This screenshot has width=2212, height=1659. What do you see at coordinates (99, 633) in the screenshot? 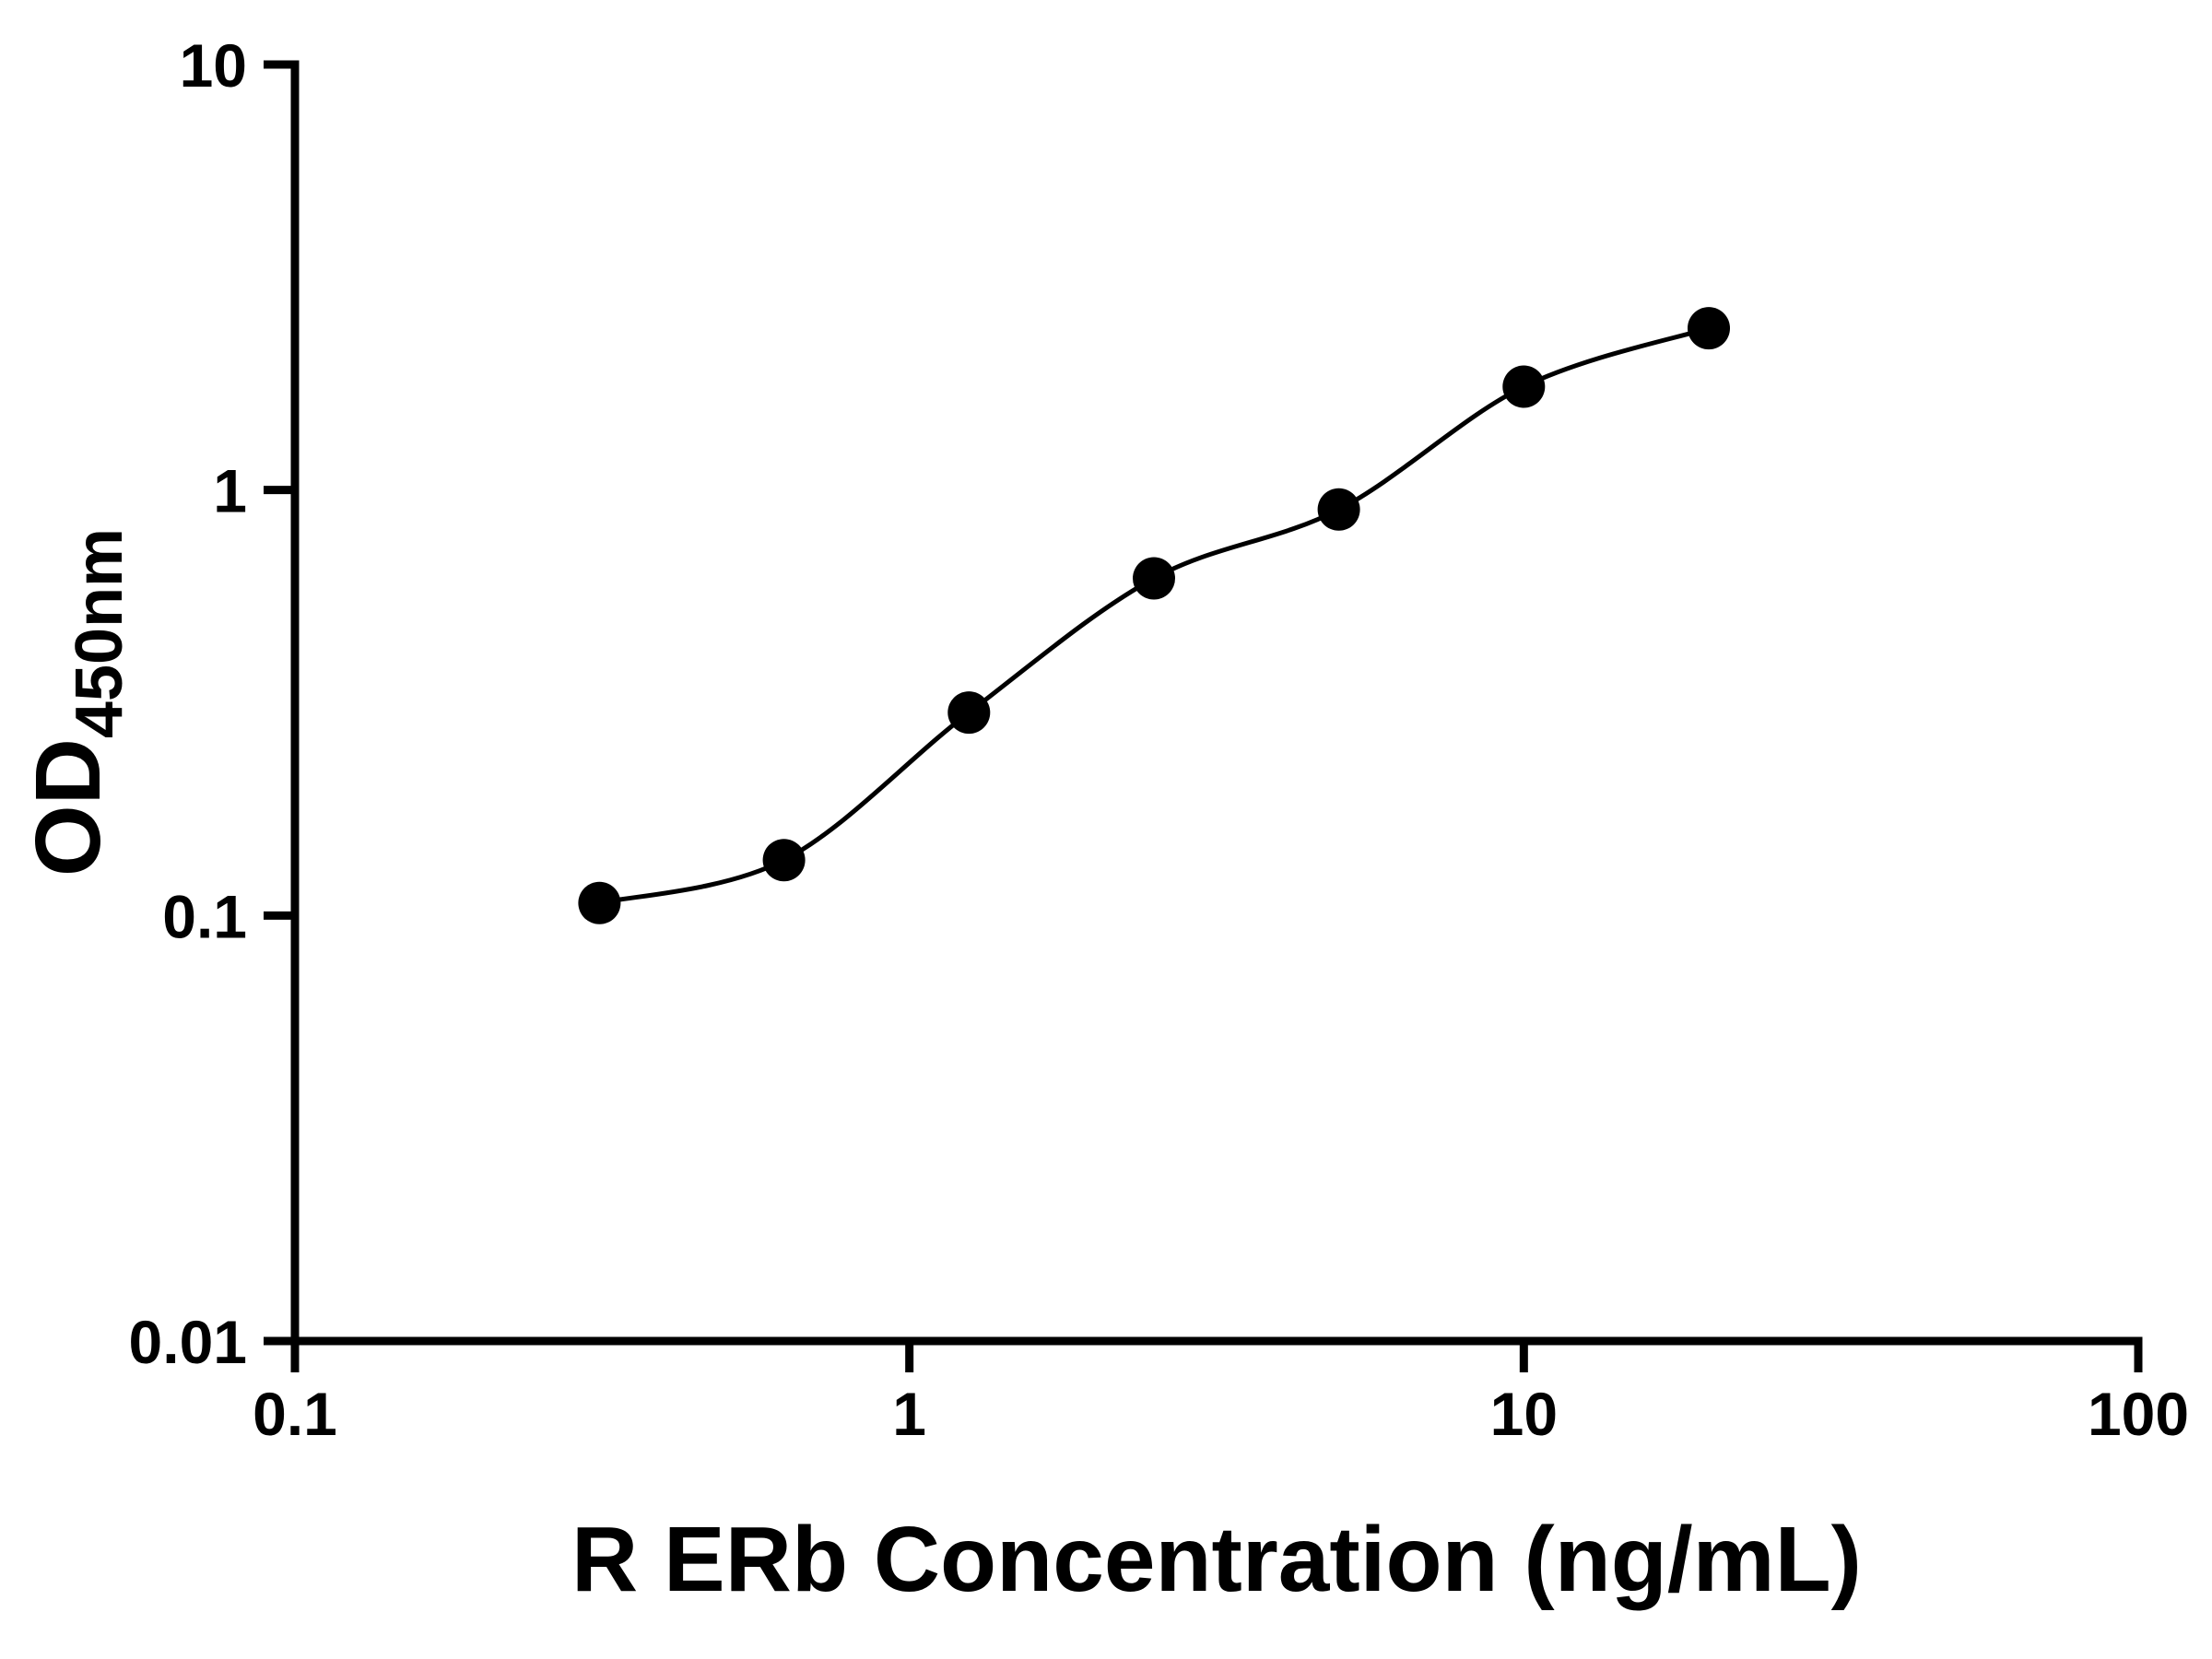
I see `y-axis-title-subscript: 450nm` at bounding box center [99, 633].